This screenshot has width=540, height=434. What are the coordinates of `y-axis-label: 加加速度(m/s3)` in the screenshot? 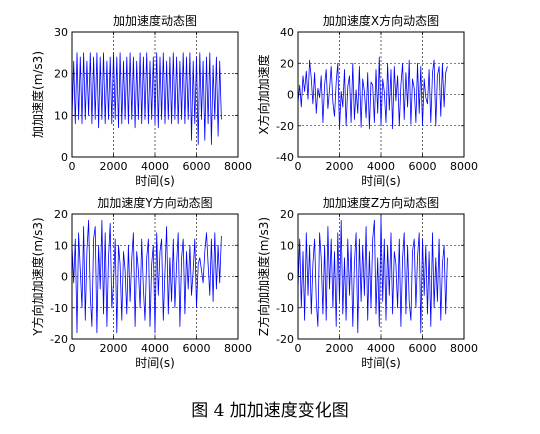 It's located at (37, 94).